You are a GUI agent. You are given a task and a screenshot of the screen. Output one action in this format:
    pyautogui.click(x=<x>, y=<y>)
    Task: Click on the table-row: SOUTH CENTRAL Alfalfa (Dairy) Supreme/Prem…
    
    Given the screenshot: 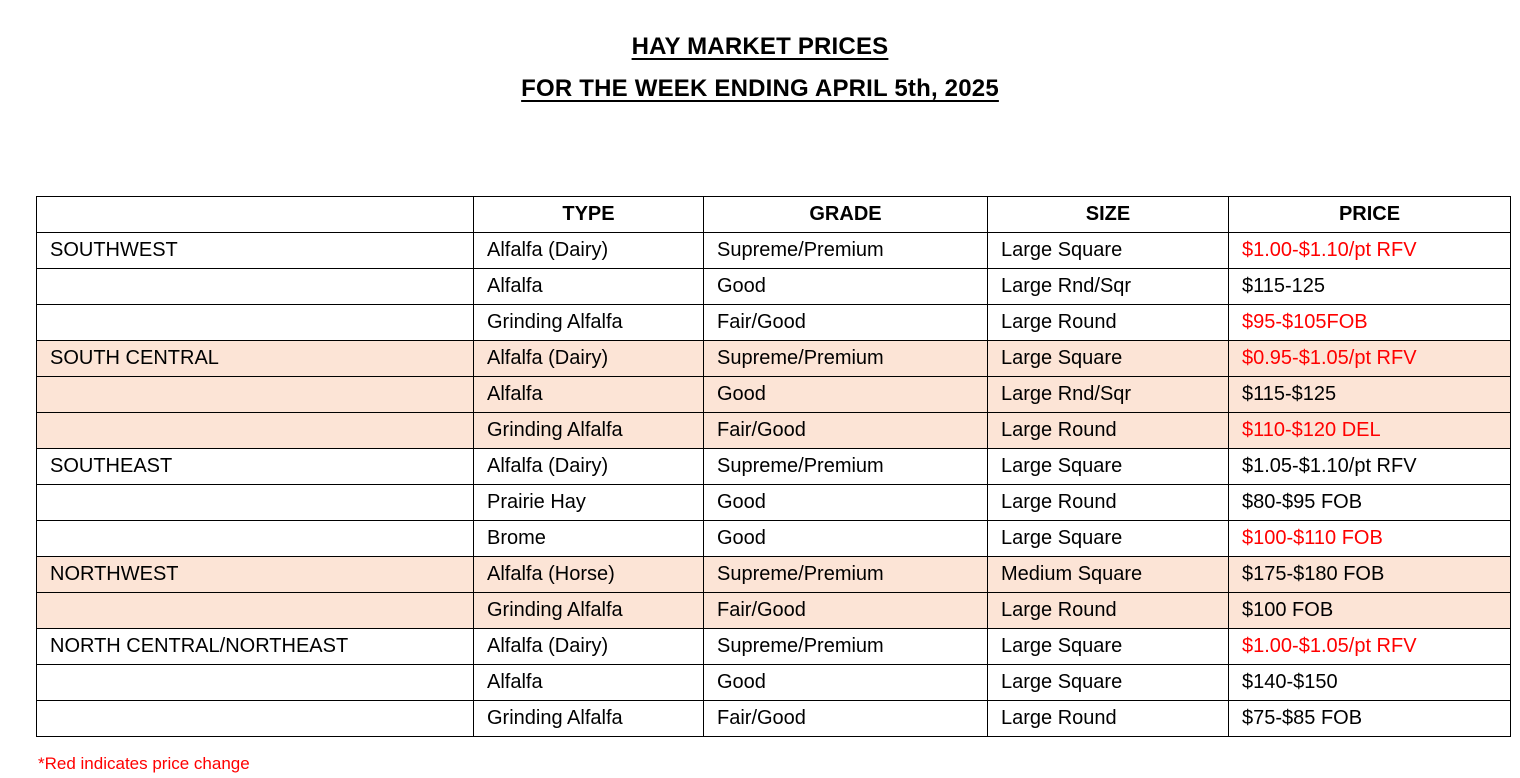 What is the action you would take?
    pyautogui.click(x=773, y=358)
    